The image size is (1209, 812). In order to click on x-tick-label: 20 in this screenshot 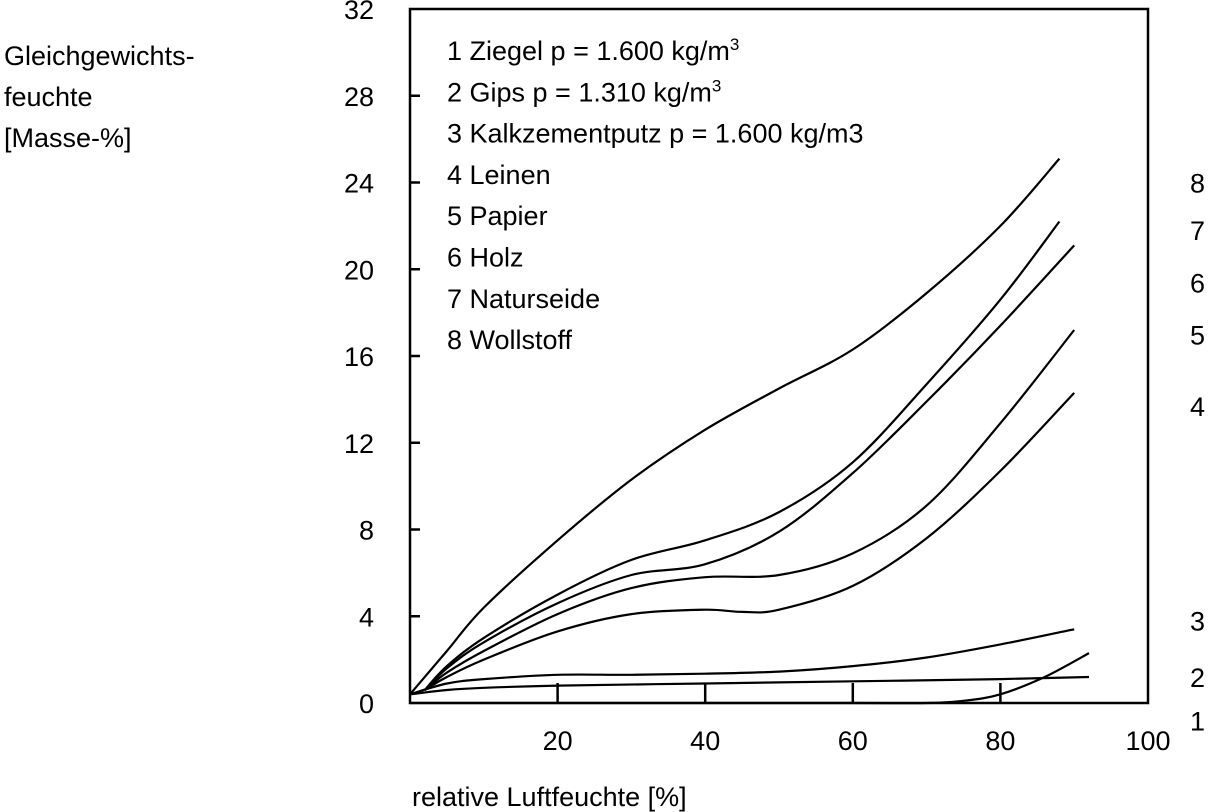, I will do `click(558, 741)`.